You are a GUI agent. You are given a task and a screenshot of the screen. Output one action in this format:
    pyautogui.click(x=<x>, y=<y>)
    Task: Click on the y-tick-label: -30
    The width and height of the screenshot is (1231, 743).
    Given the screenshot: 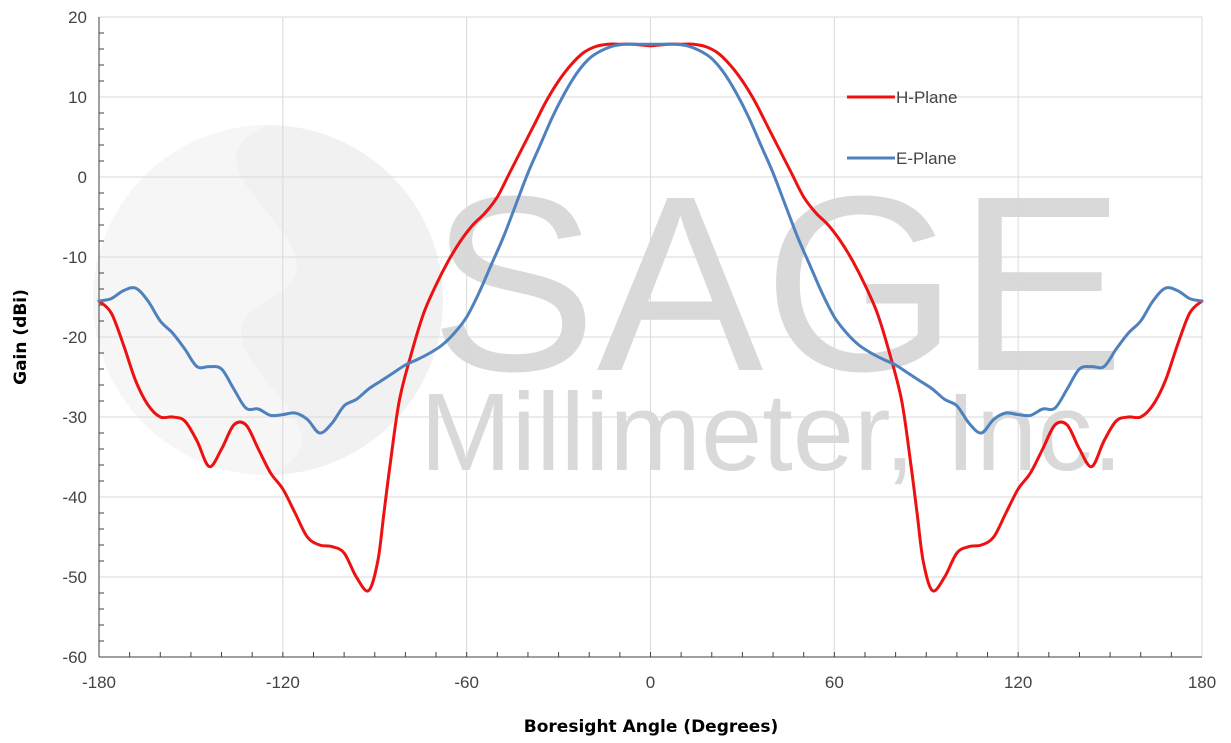 What is the action you would take?
    pyautogui.click(x=74, y=417)
    